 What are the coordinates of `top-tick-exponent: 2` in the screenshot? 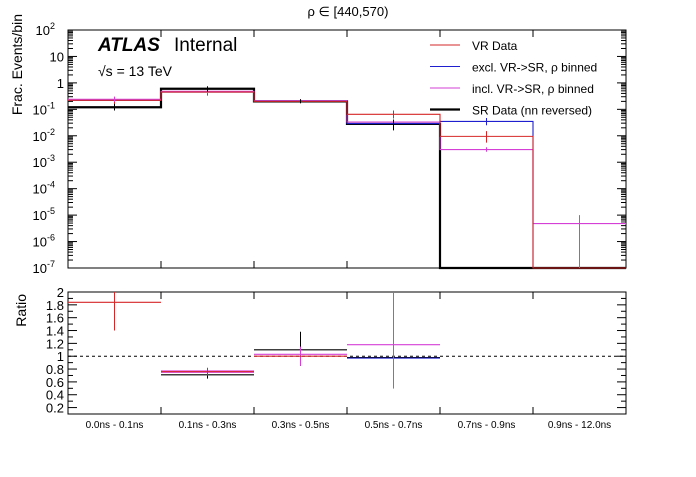 It's located at (52, 26).